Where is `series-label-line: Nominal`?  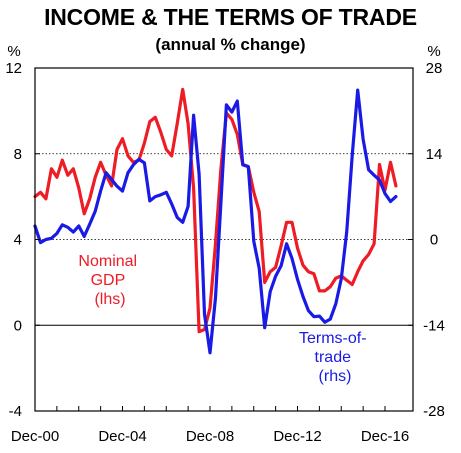 series-label-line: Nominal is located at coordinates (107, 261).